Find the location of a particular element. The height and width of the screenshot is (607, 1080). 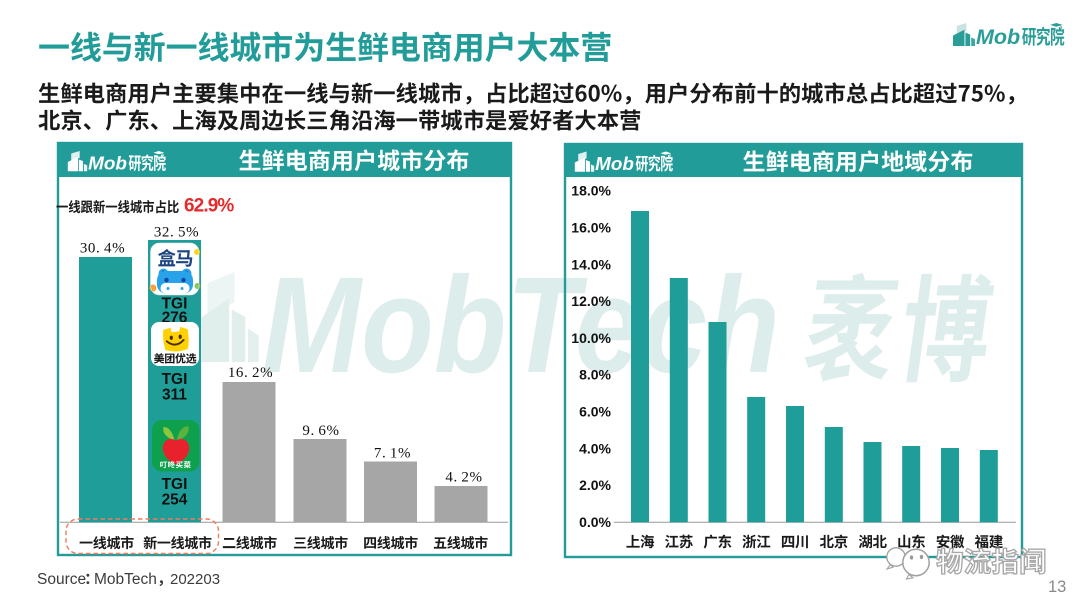

svg-text: 254 is located at coordinates (175, 500).